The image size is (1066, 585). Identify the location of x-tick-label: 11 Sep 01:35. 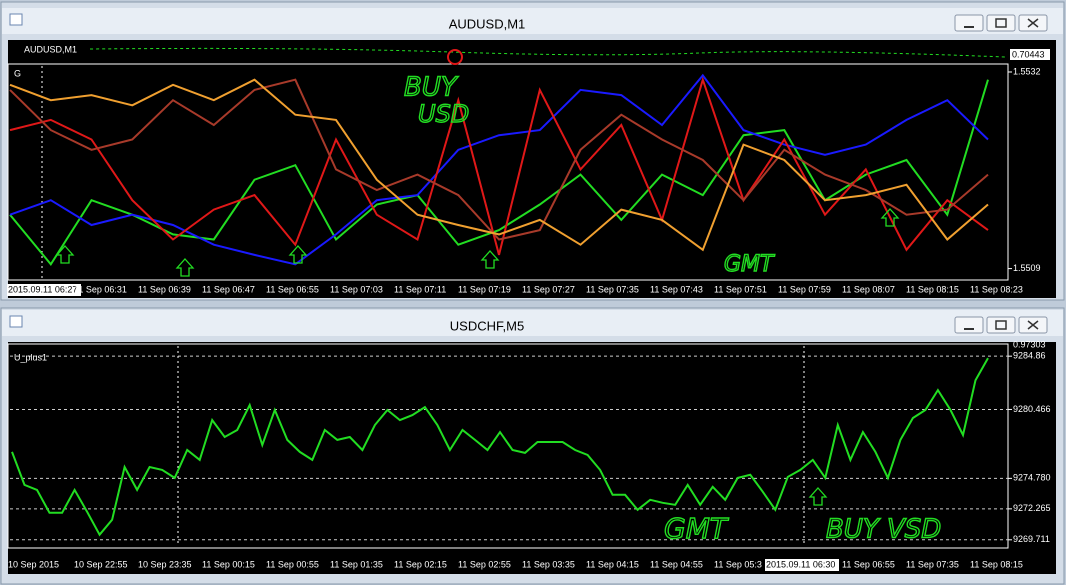
(356, 564).